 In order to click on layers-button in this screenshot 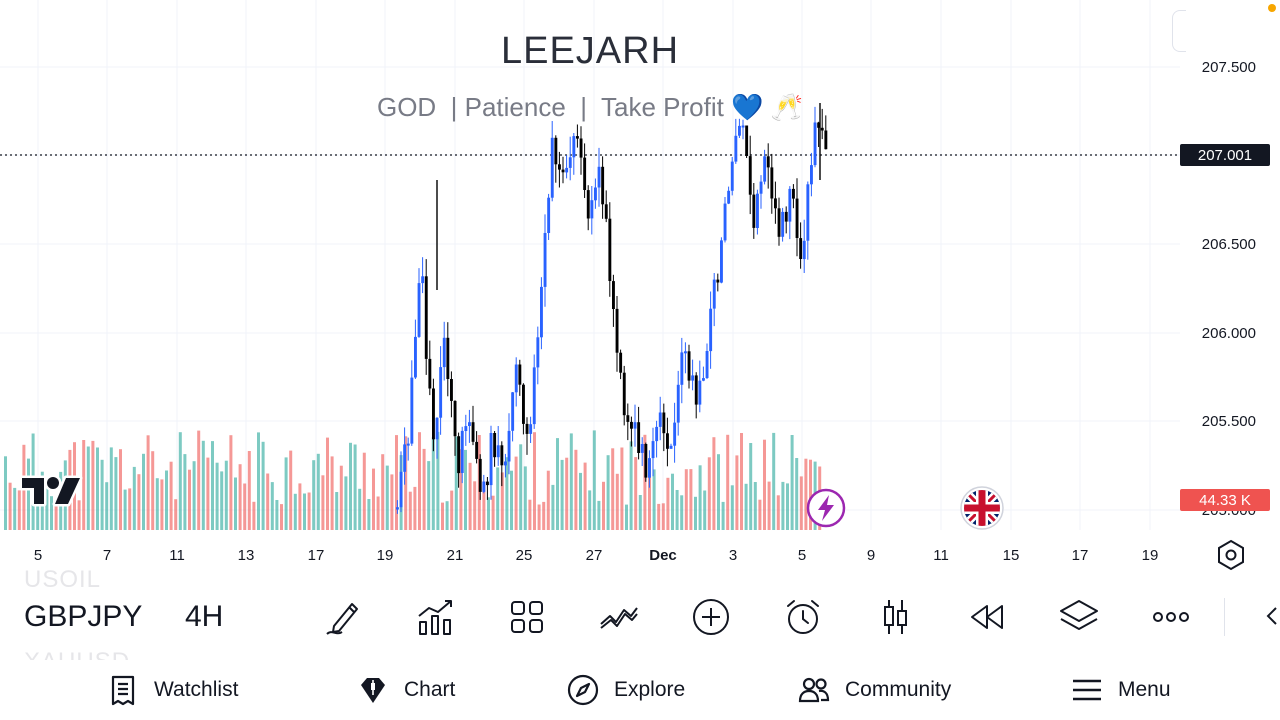, I will do `click(1079, 617)`.